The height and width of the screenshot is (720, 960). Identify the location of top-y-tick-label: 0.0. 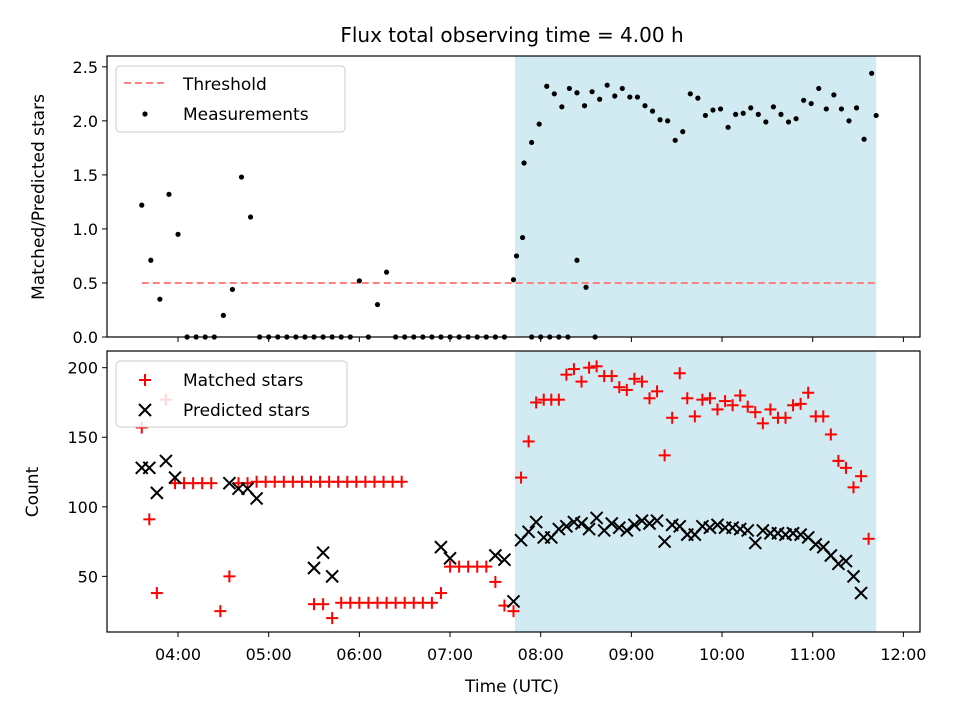
(85, 337).